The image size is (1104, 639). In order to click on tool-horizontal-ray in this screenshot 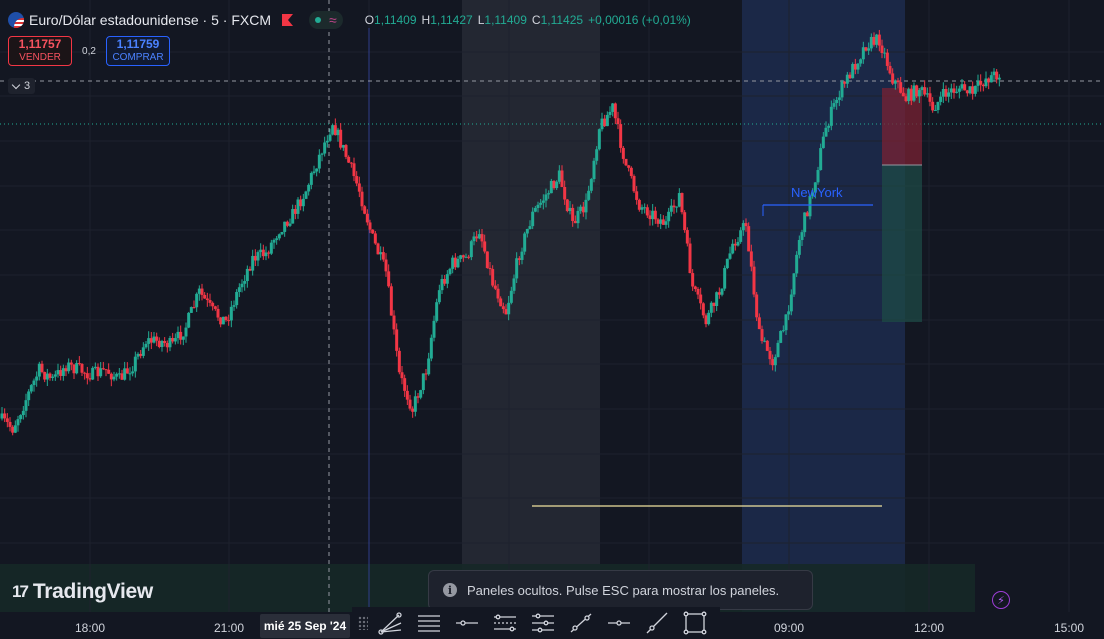, I will do `click(467, 623)`.